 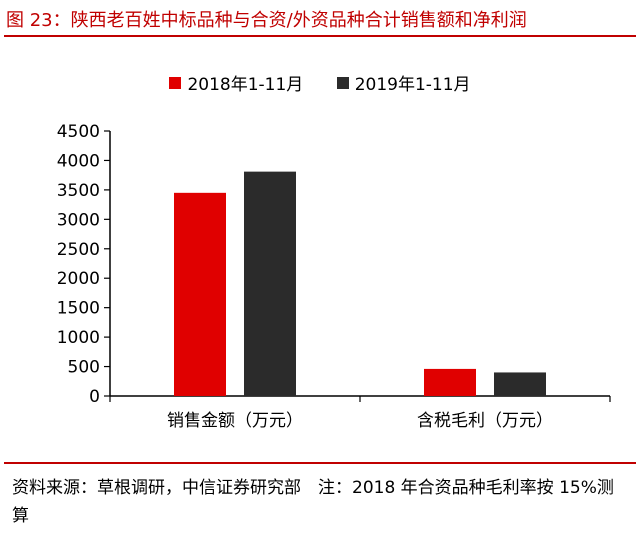 What do you see at coordinates (235, 421) in the screenshot?
I see `x-category-label: 销售金额（万元）` at bounding box center [235, 421].